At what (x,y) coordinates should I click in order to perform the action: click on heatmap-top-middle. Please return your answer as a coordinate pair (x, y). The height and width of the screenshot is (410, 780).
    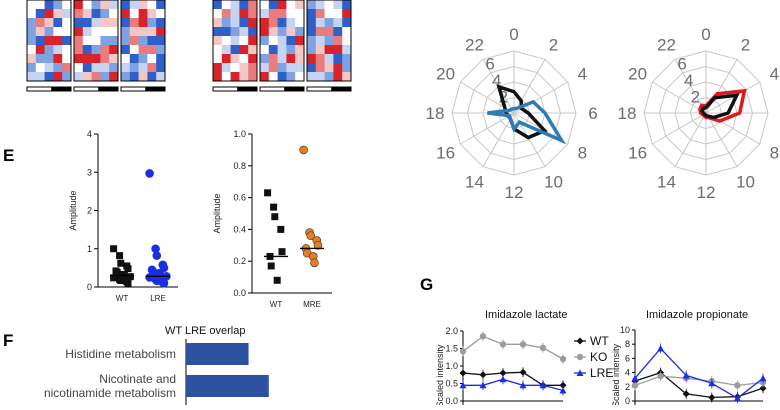
    Looking at the image, I should click on (282, 46).